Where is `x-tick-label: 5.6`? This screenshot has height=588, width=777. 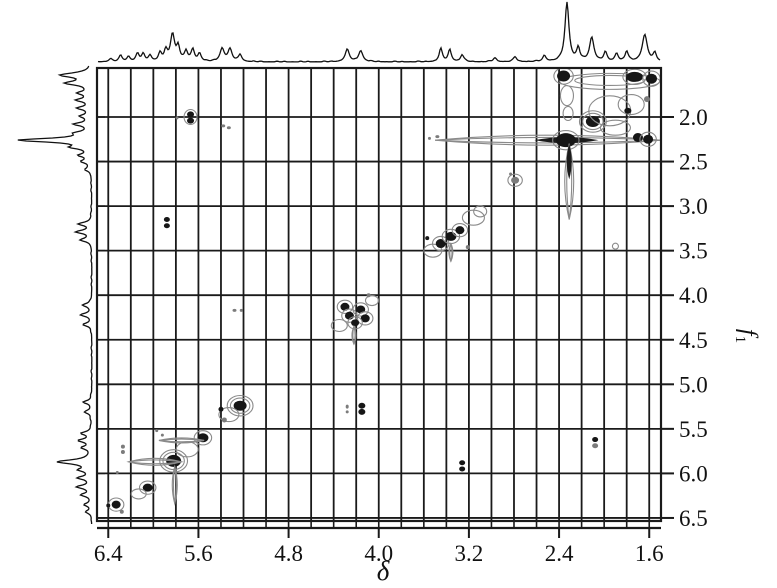 x-tick-label: 5.6 is located at coordinates (198, 553).